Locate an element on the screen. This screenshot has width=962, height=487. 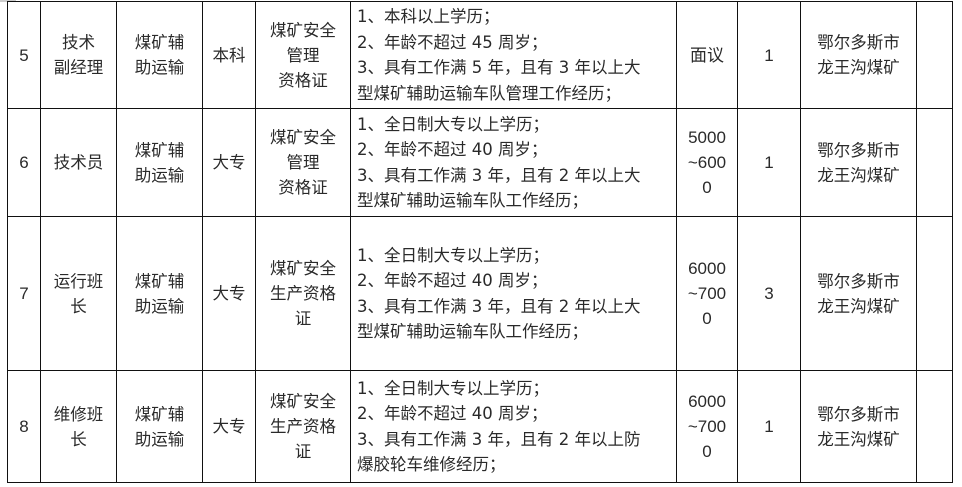
position-cell-line: 运行班 is located at coordinates (78, 281).